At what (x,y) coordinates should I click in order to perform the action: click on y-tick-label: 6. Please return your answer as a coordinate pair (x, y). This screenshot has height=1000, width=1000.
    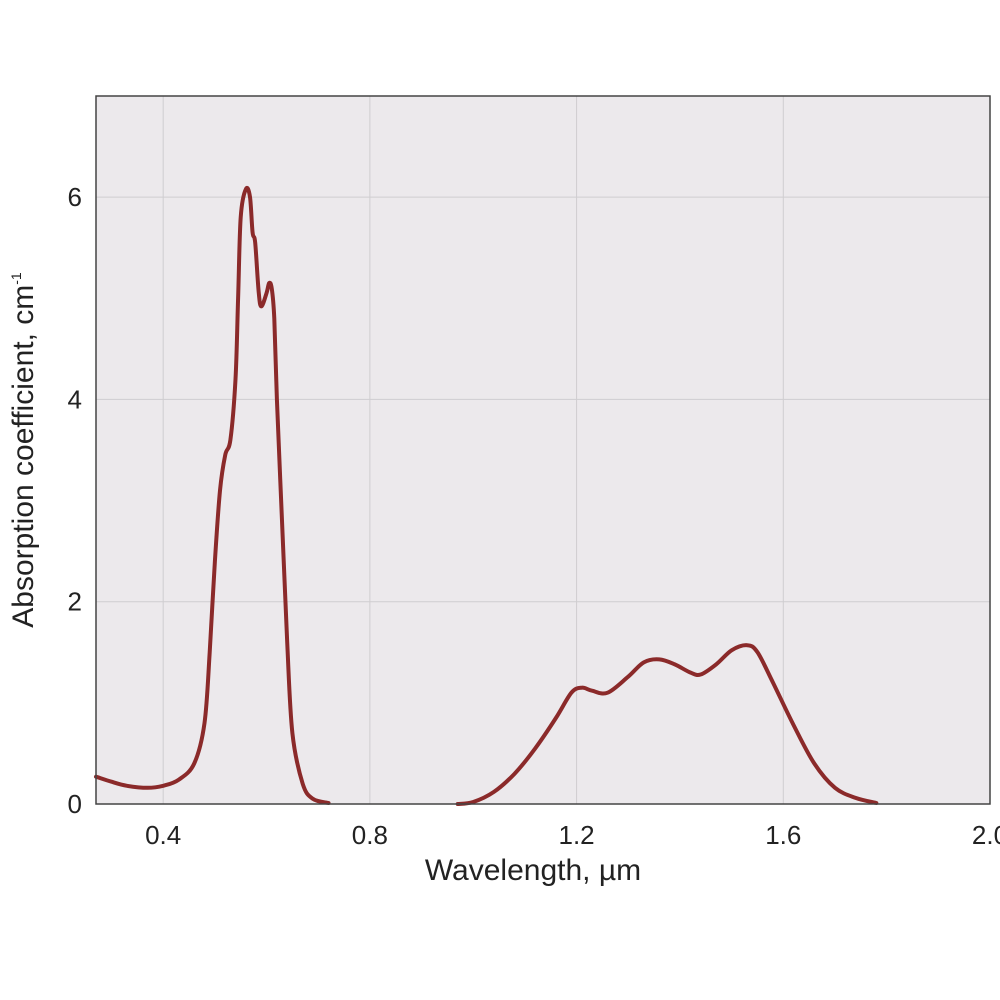
    Looking at the image, I should click on (75, 197).